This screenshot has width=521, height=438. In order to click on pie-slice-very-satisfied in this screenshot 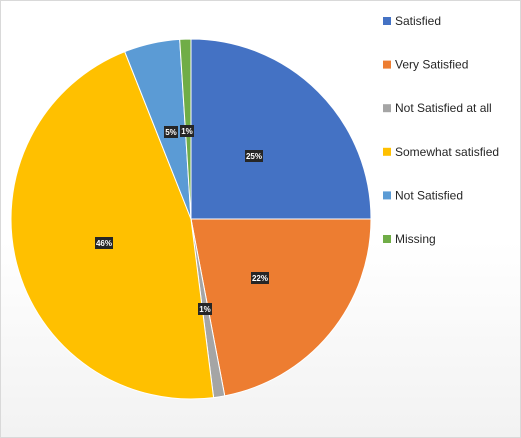, I will do `click(281, 307)`.